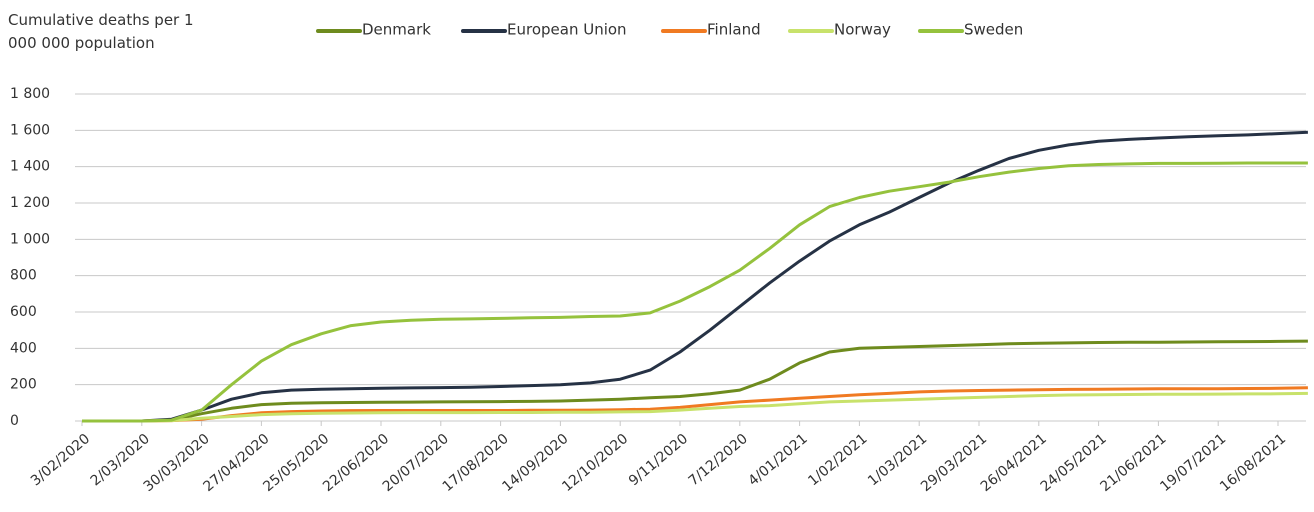  What do you see at coordinates (396, 30) in the screenshot?
I see `legend-label: Denmark` at bounding box center [396, 30].